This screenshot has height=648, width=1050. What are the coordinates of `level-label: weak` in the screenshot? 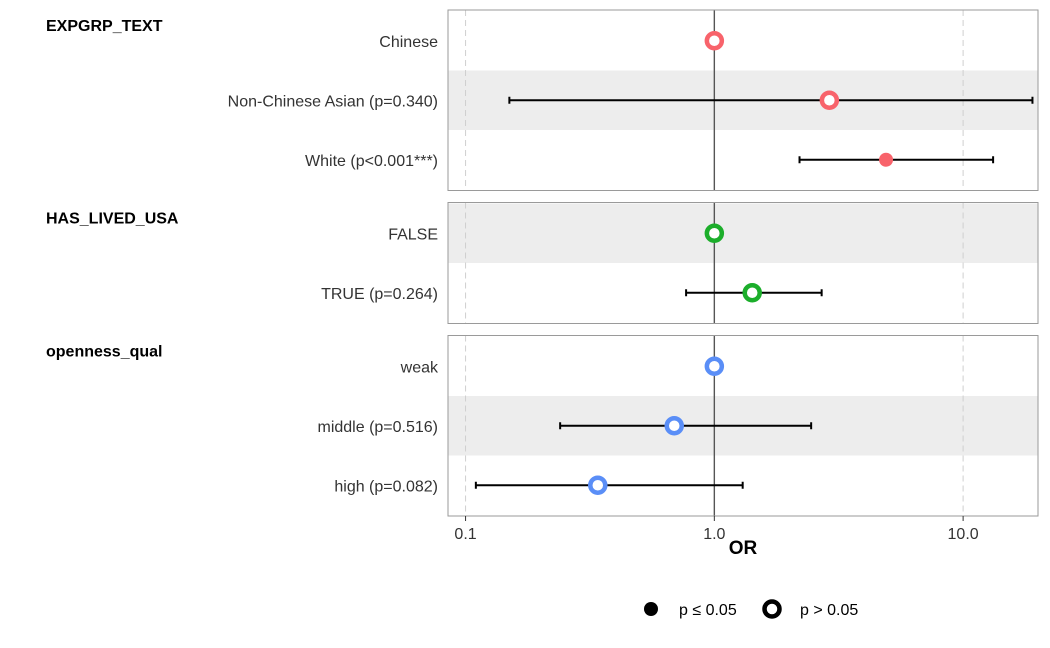 It's located at (419, 367).